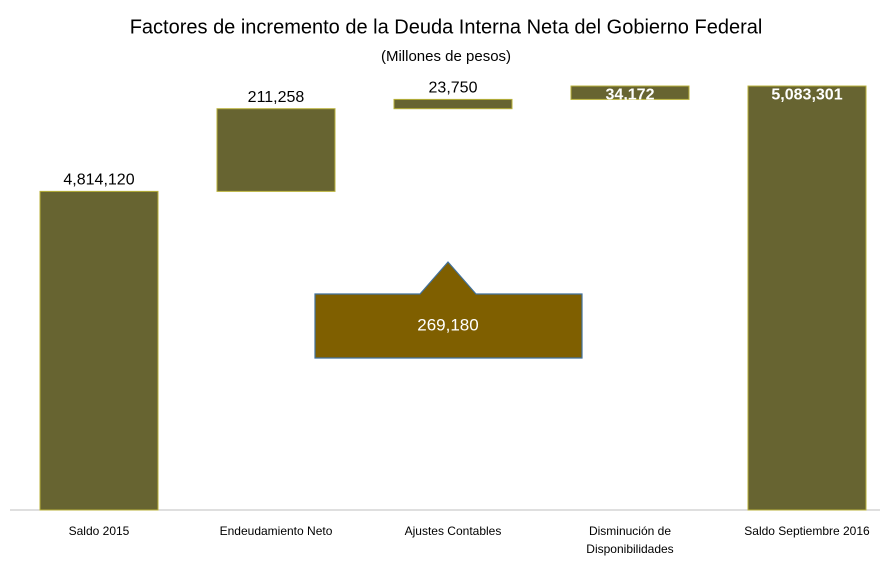 The height and width of the screenshot is (562, 892). Describe the element at coordinates (446, 56) in the screenshot. I see `chart-subtitle: (Millones de pesos)` at that location.